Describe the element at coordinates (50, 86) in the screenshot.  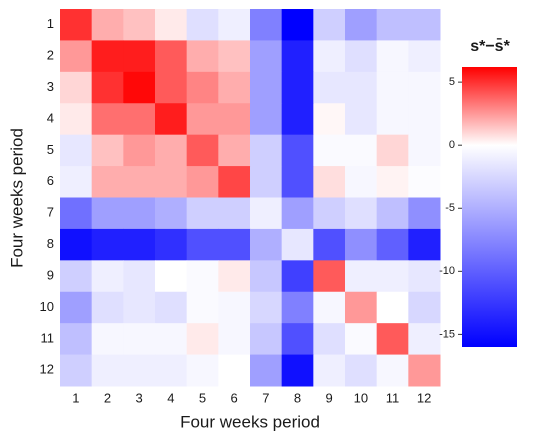
I see `y-tick-label: 3` at that location.